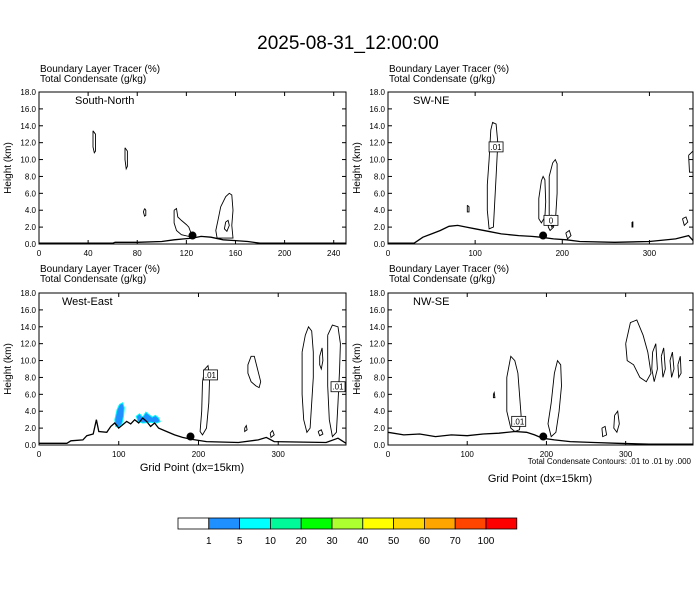  I want to click on panel-header-tracer: Boundary Layer Tracer (%), so click(449, 69).